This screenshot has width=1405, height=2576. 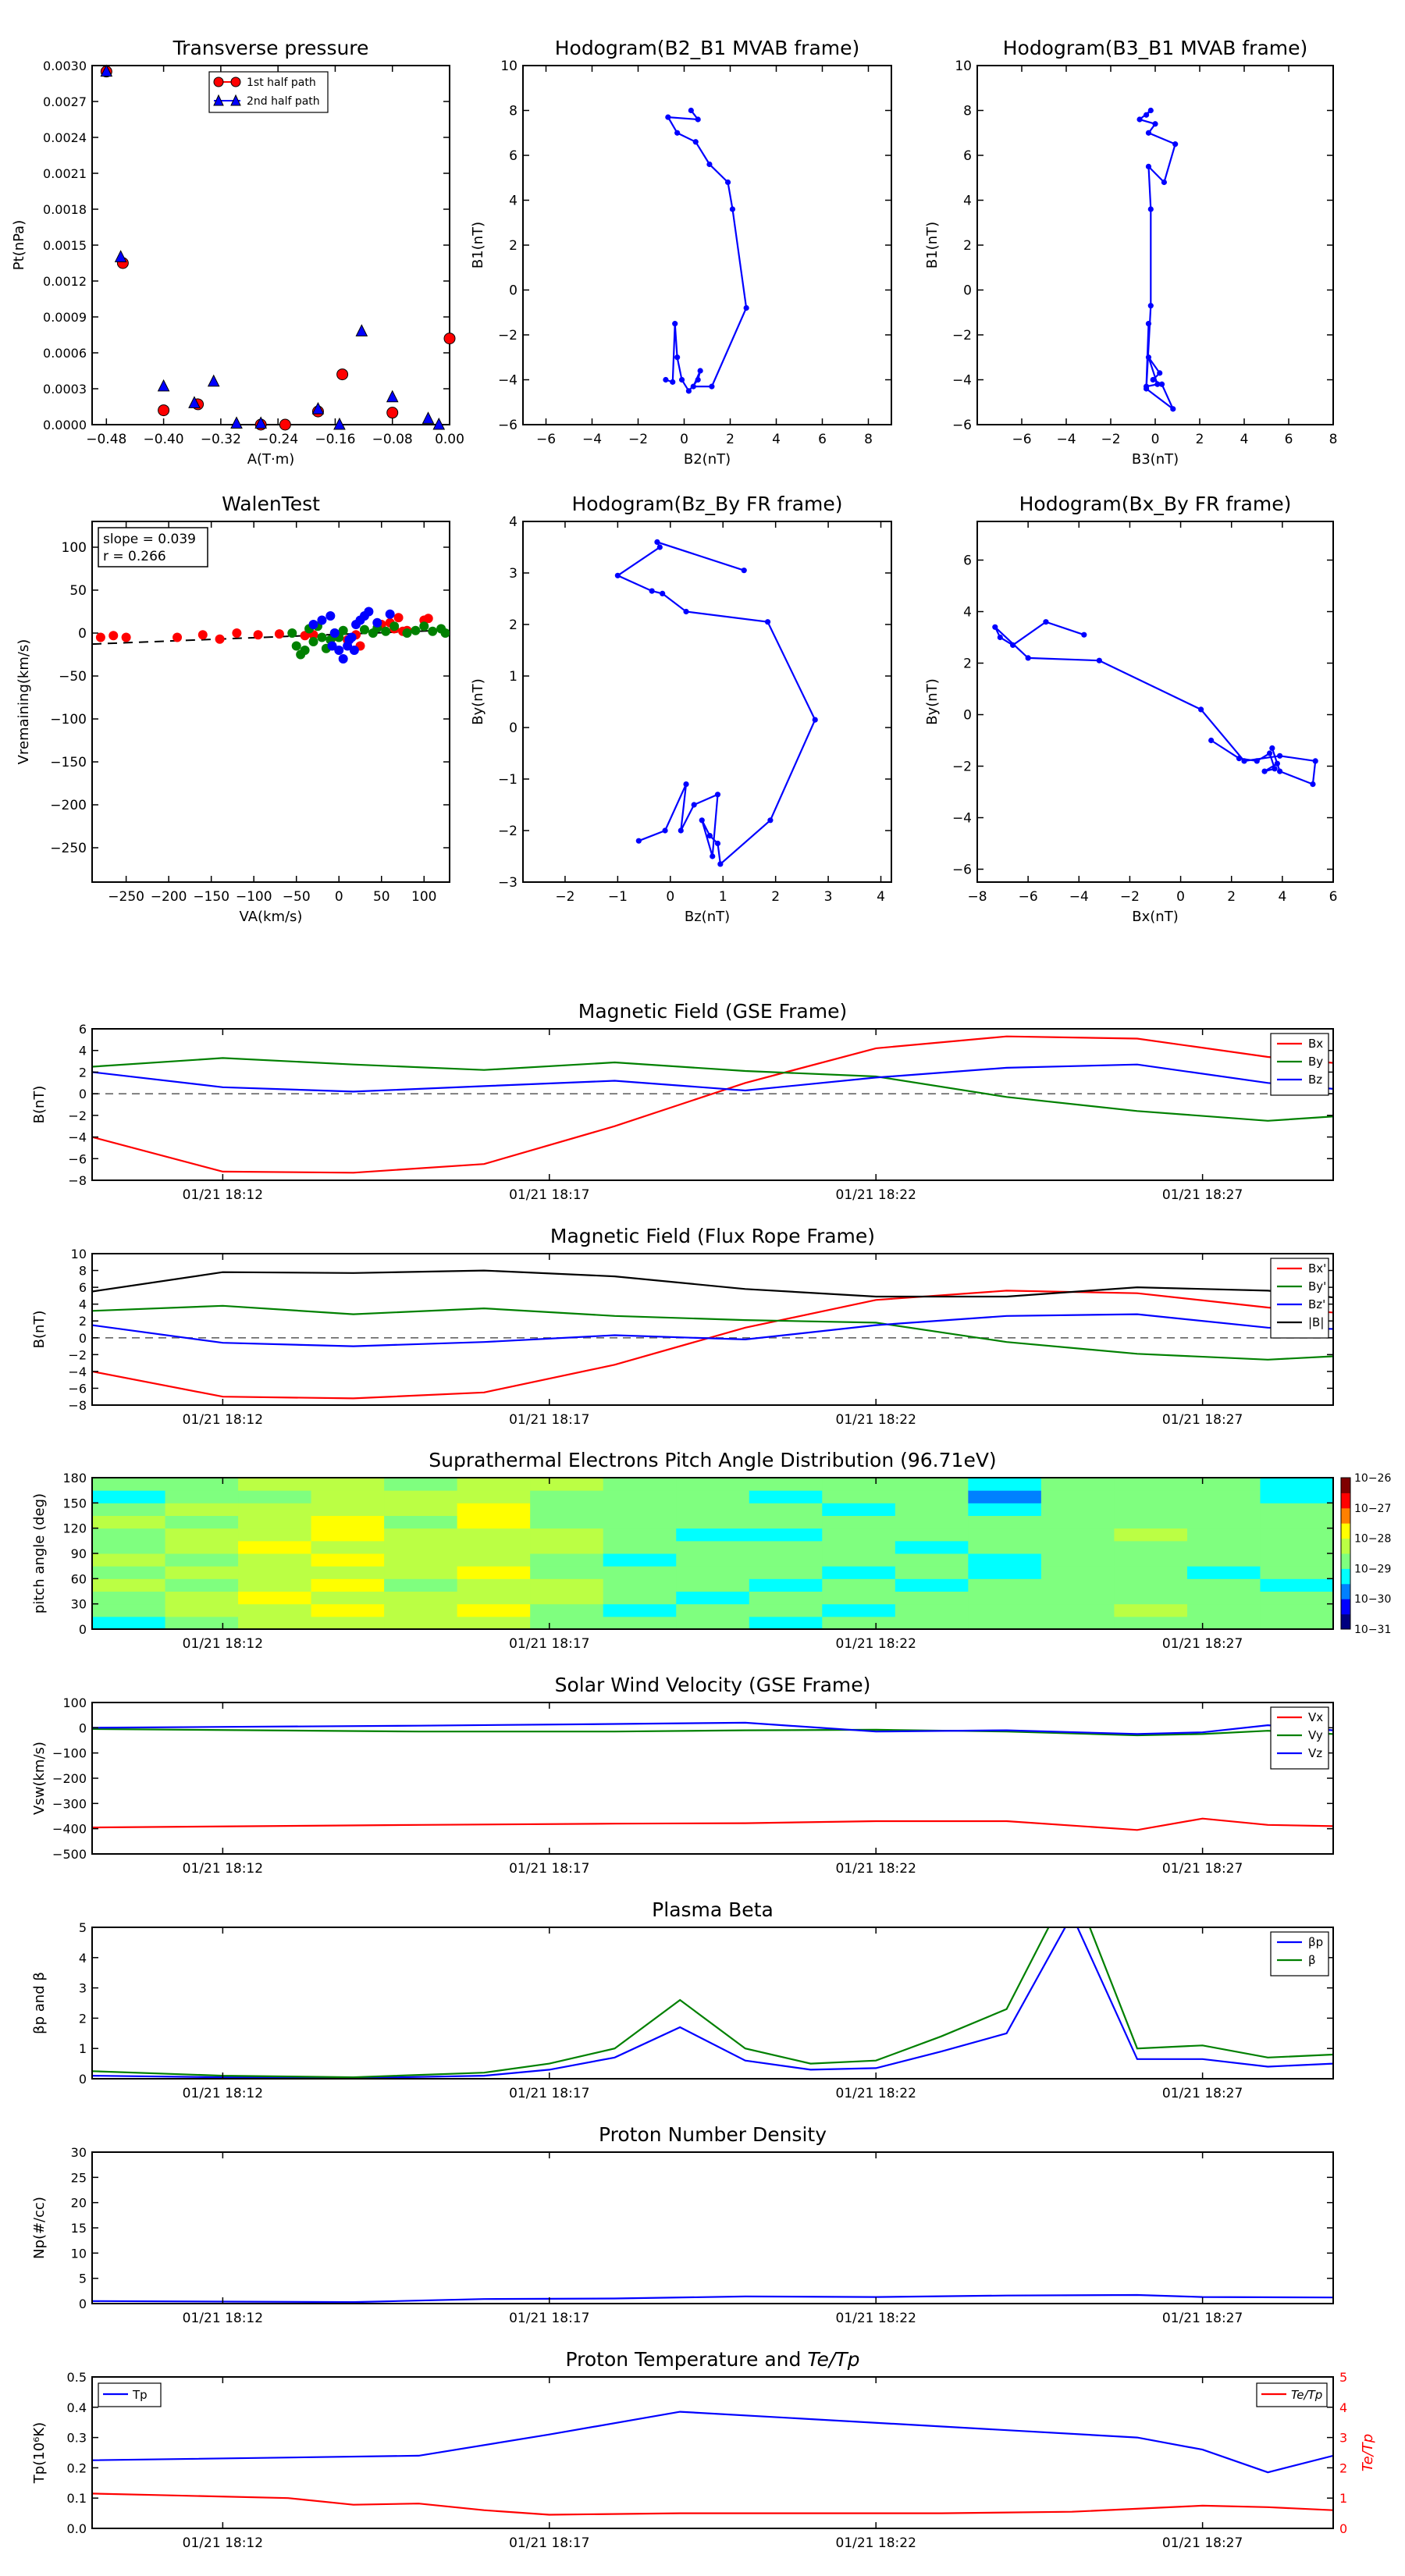 What do you see at coordinates (707, 504) in the screenshot?
I see `chart-title: Hodogram(Bz_By FR frame)` at bounding box center [707, 504].